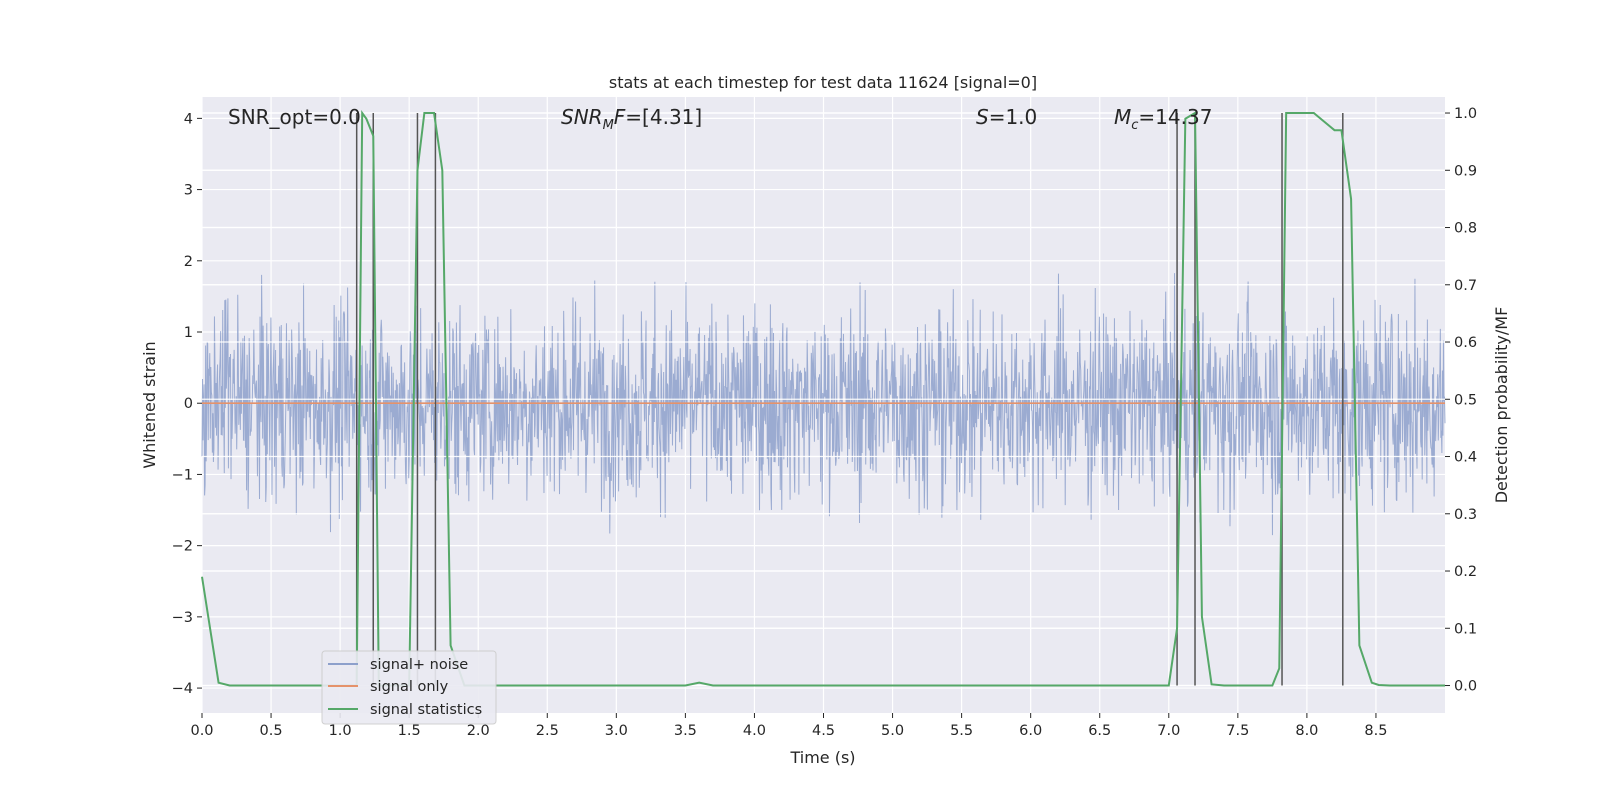  I want to click on annotation-snr-mf: SNRMF=[4.31], so click(631, 119).